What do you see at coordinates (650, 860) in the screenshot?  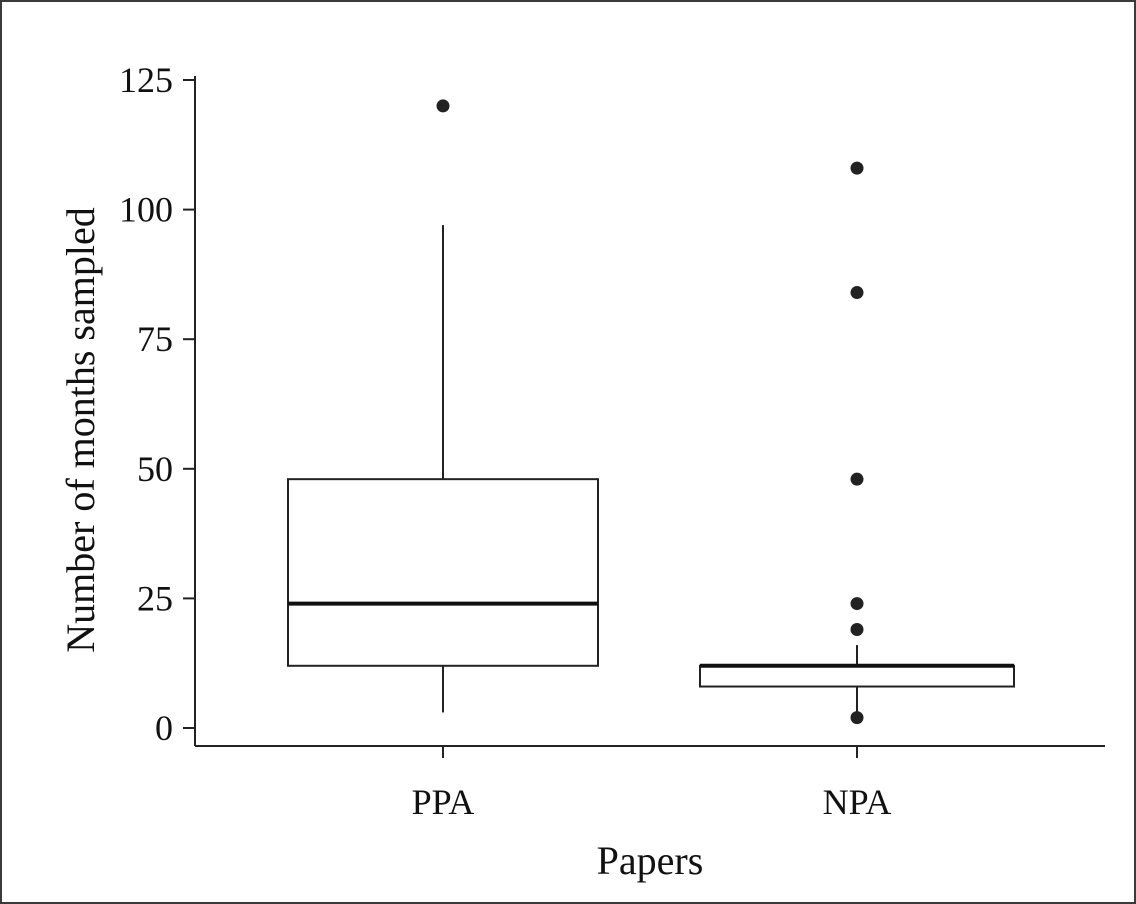 I see `x-axis-title: Papers` at bounding box center [650, 860].